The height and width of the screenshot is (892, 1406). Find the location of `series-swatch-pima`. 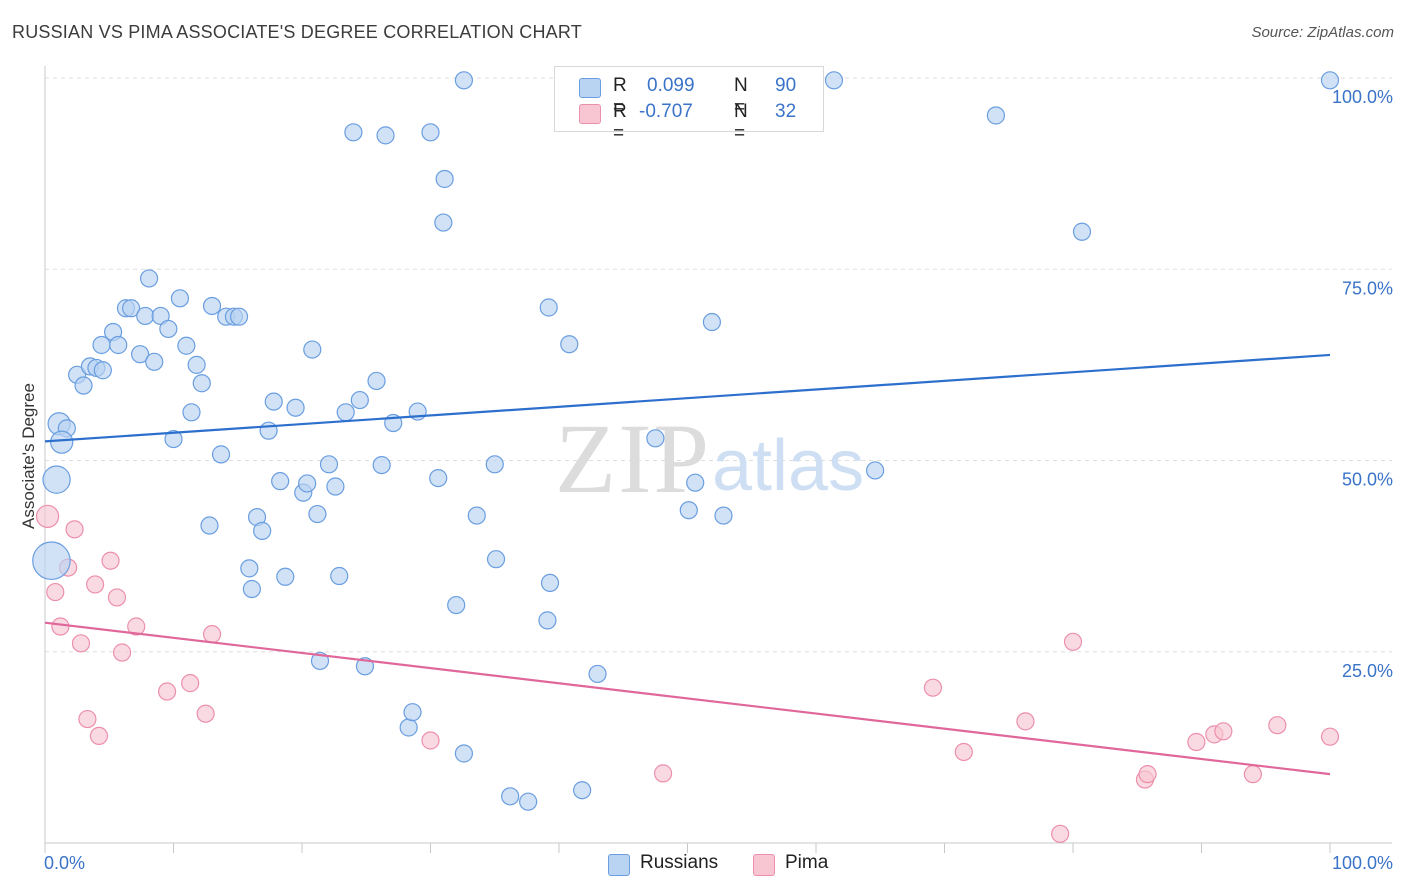

series-swatch-pima is located at coordinates (764, 865).